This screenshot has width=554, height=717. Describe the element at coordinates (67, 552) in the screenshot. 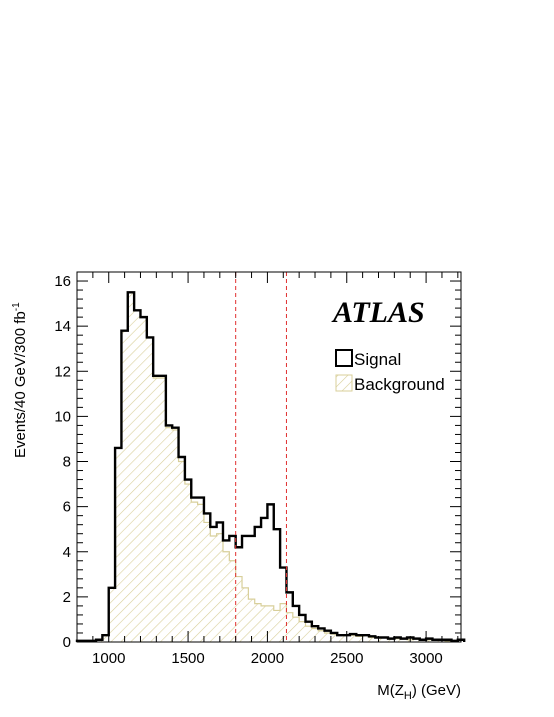

I see `y-tick-label: 4` at that location.